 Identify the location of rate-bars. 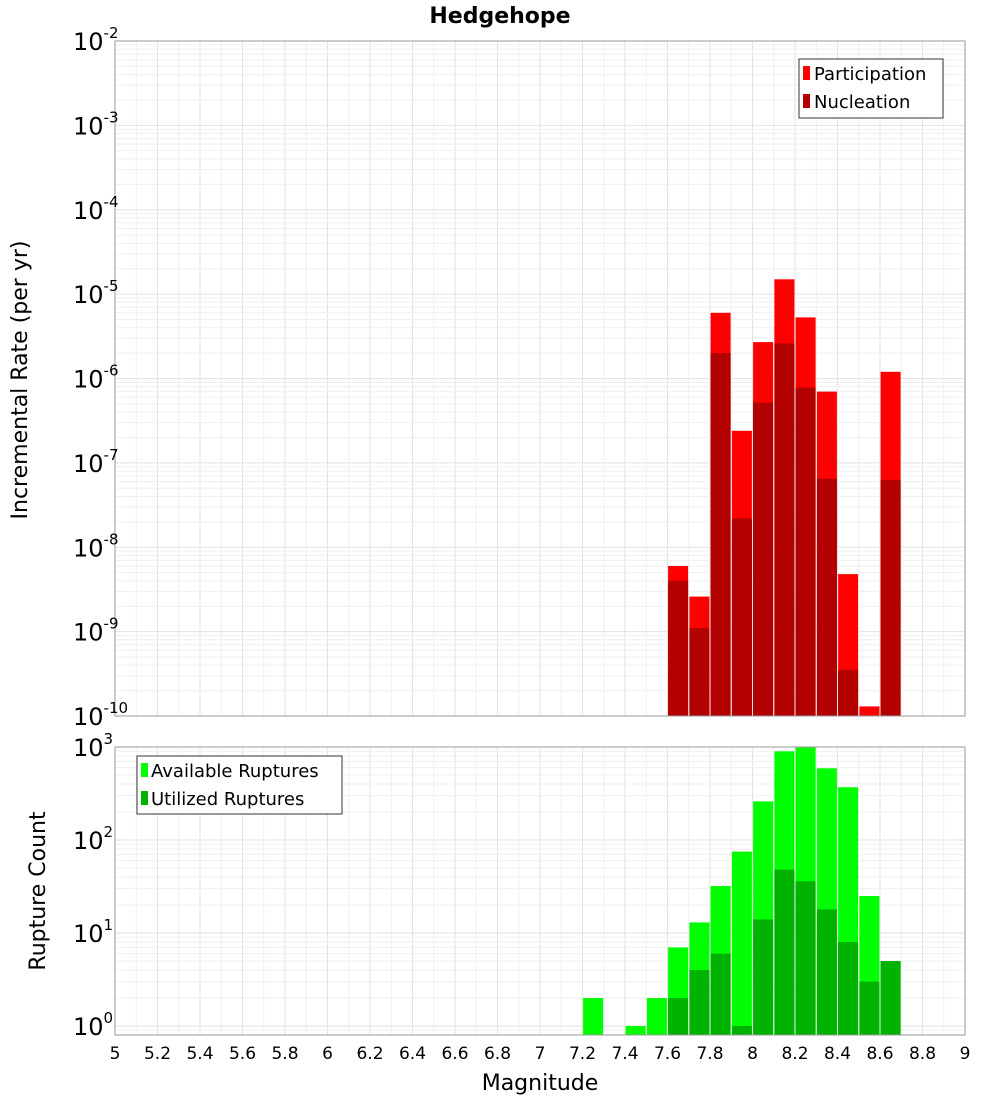
(784, 497).